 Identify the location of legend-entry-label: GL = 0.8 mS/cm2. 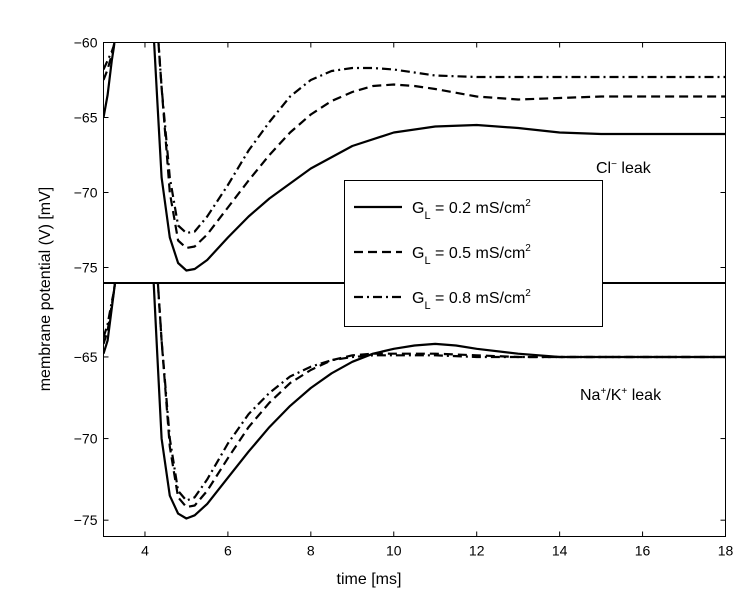
(471, 300).